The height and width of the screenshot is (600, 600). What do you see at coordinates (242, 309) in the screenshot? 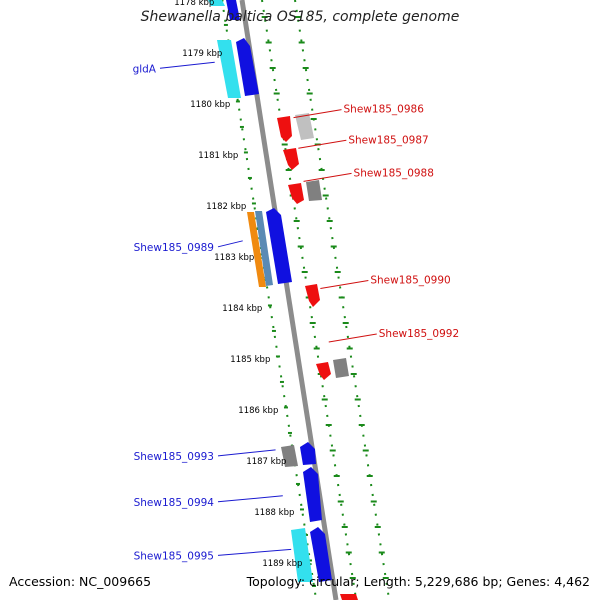
I see `kbp-label: 1184 kbp` at bounding box center [242, 309].